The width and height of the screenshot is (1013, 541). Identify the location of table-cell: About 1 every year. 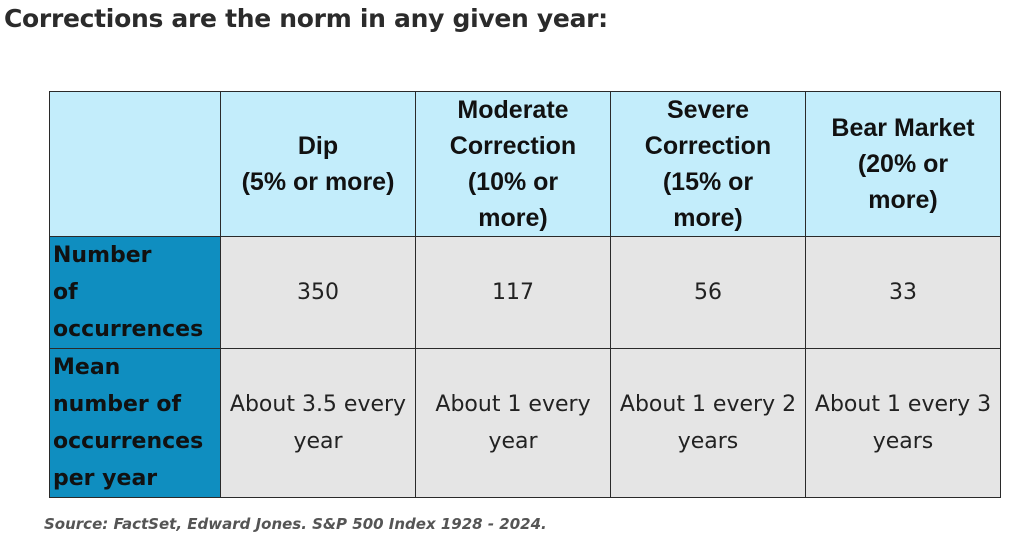
(513, 423).